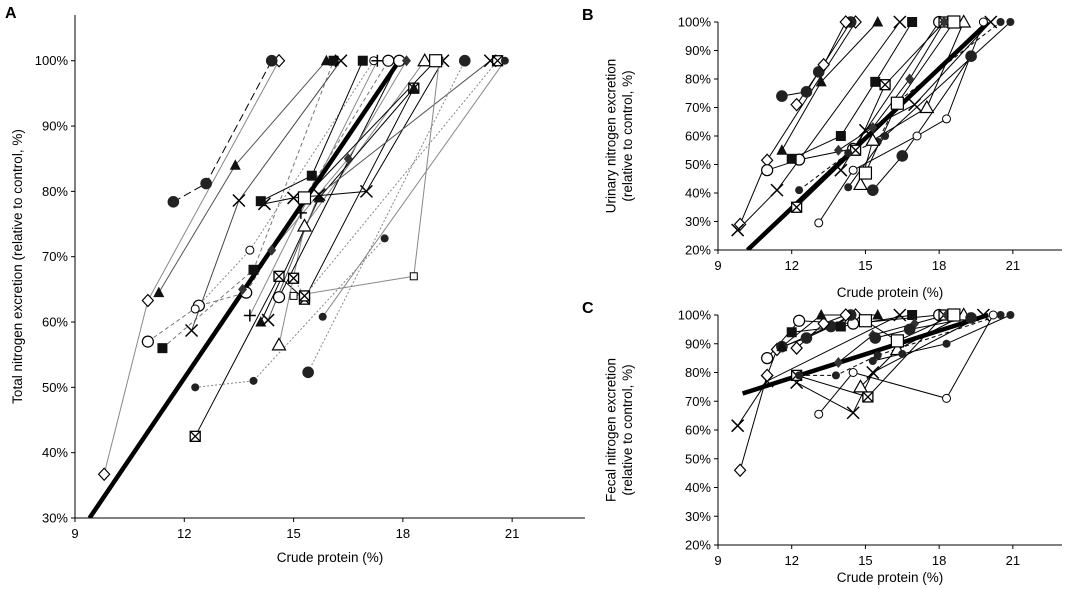 The height and width of the screenshot is (589, 1084). I want to click on regression-line, so click(865, 354).